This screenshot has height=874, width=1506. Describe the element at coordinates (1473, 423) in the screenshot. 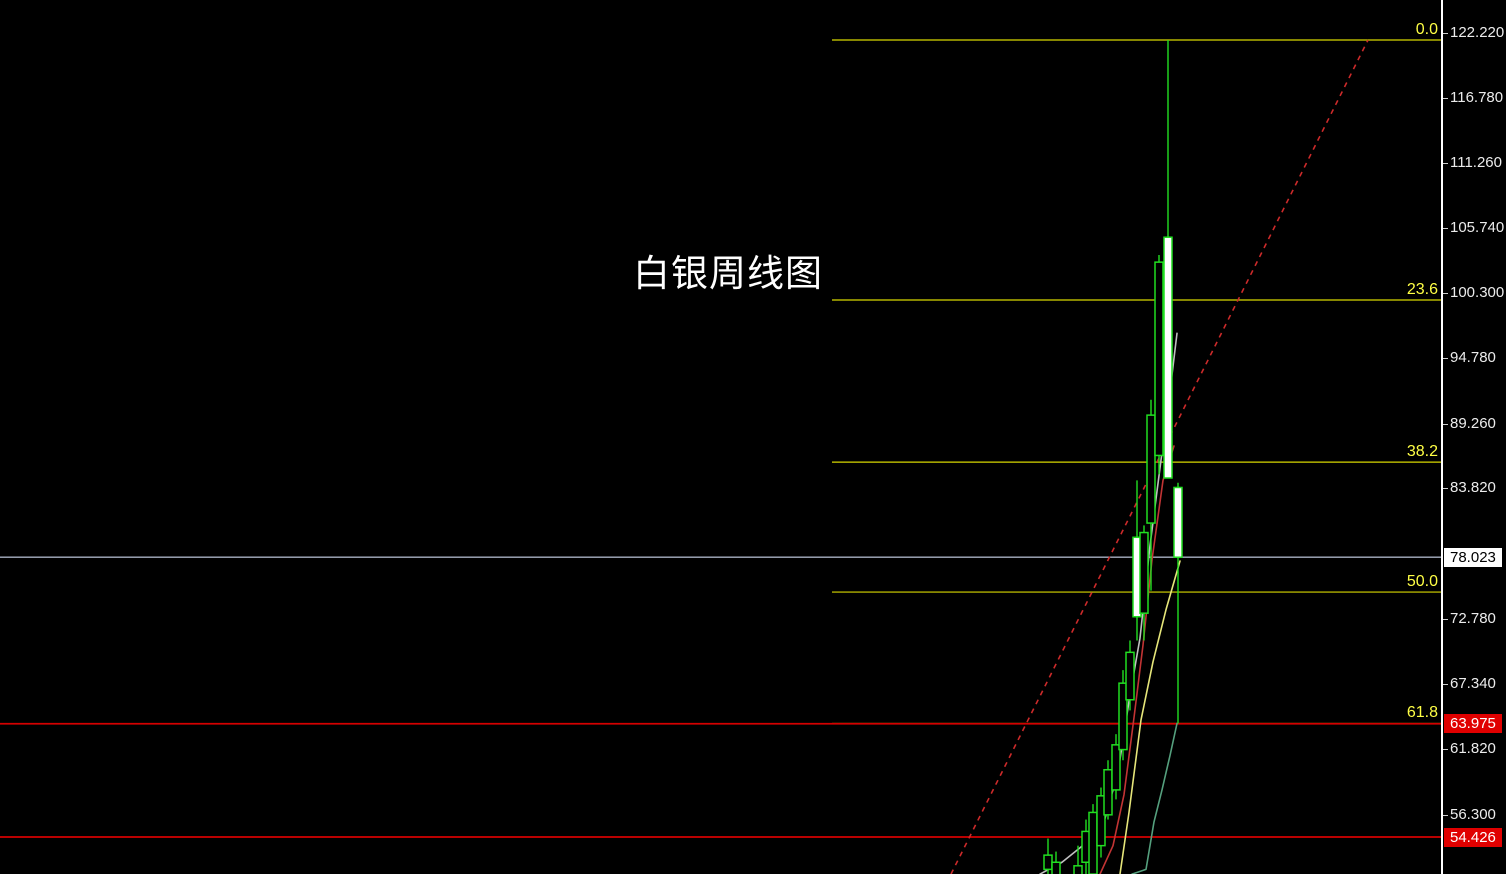

I see `price-tick-89.260: 89.260` at that location.